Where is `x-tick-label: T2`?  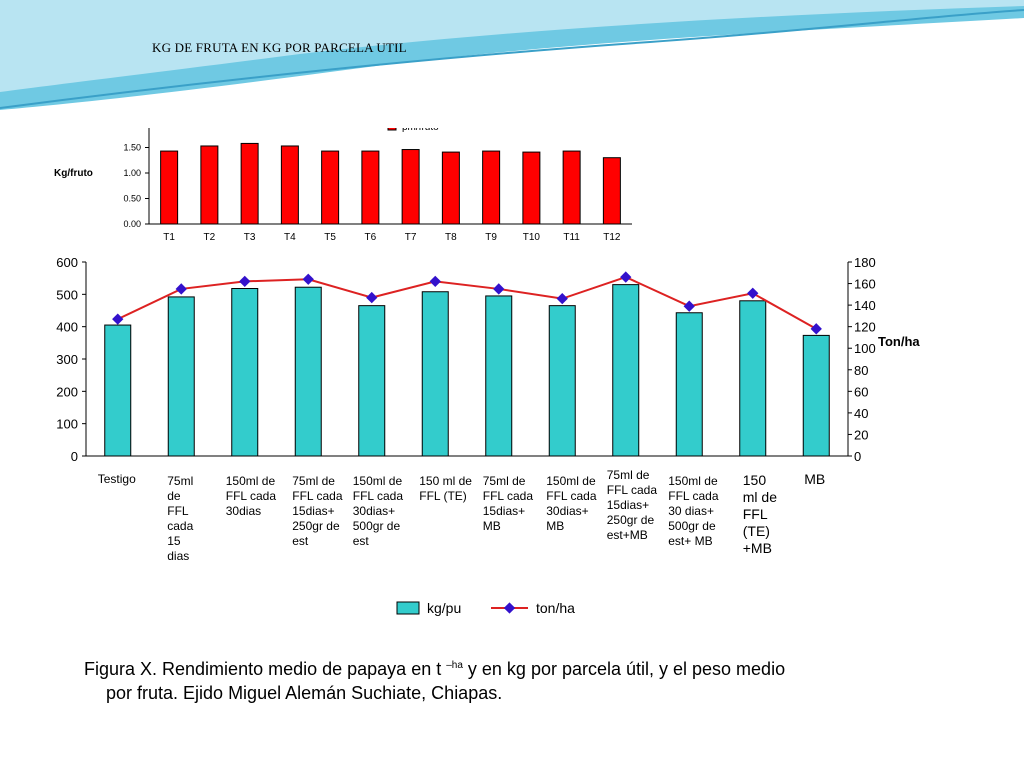
x-tick-label: T2 is located at coordinates (210, 237).